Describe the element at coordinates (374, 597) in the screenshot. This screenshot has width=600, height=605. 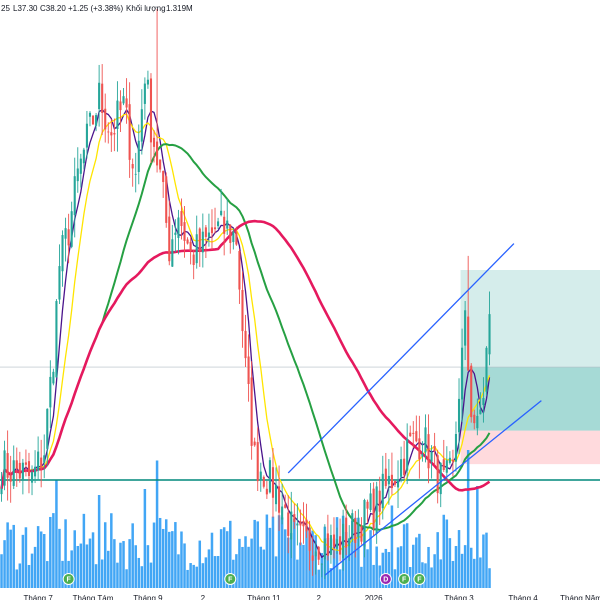
I see `time-axis-label: 2026` at that location.